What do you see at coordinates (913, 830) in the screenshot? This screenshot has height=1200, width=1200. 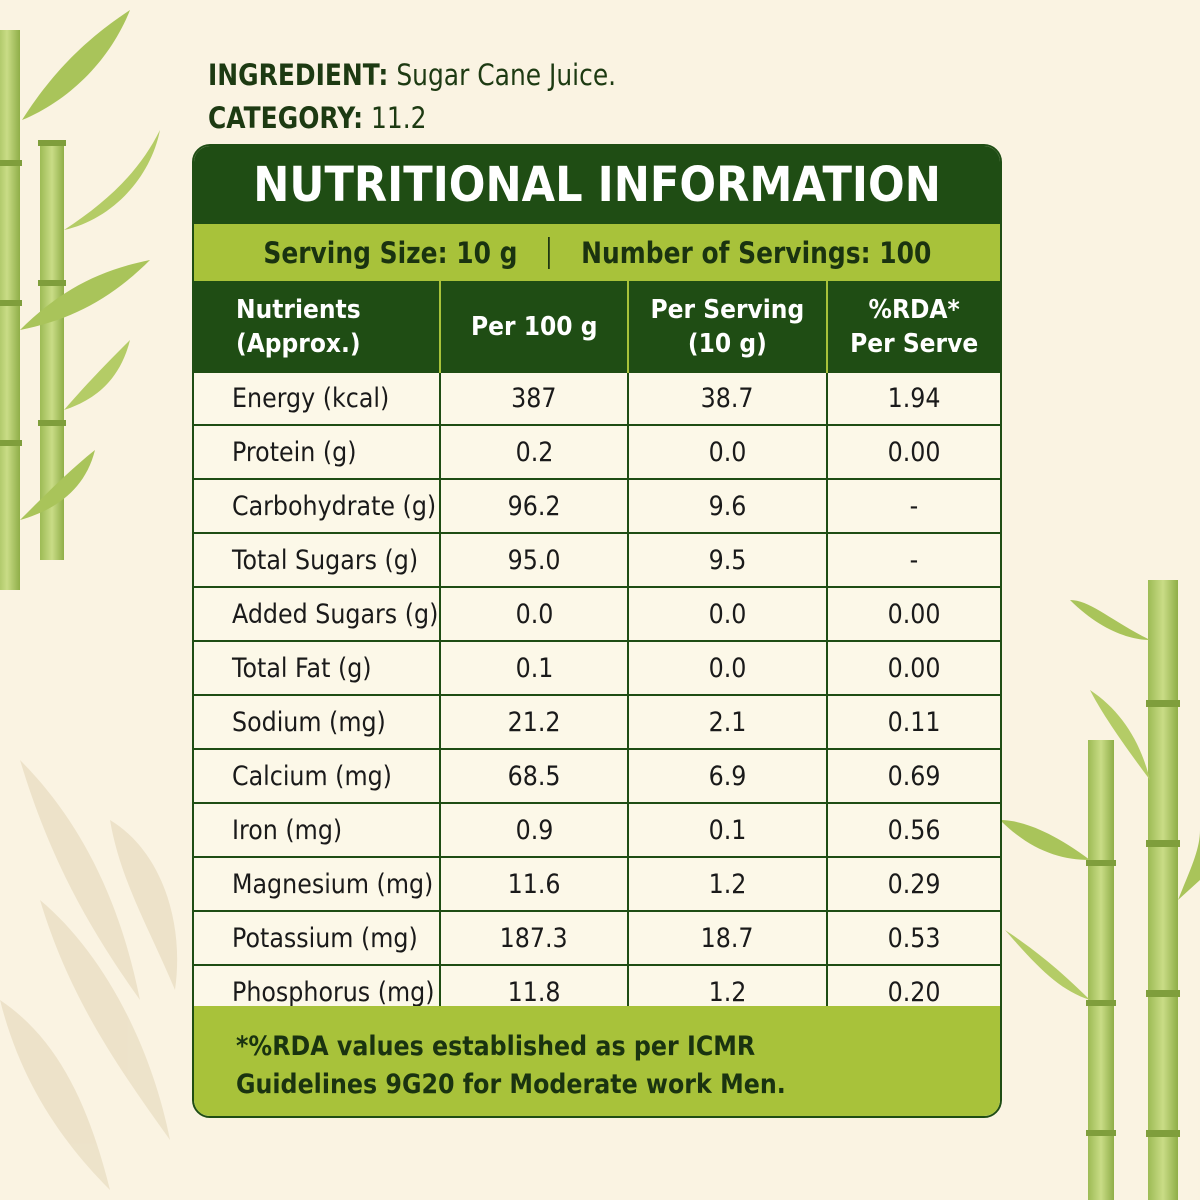 I see `rda-cell: 0.56` at bounding box center [913, 830].